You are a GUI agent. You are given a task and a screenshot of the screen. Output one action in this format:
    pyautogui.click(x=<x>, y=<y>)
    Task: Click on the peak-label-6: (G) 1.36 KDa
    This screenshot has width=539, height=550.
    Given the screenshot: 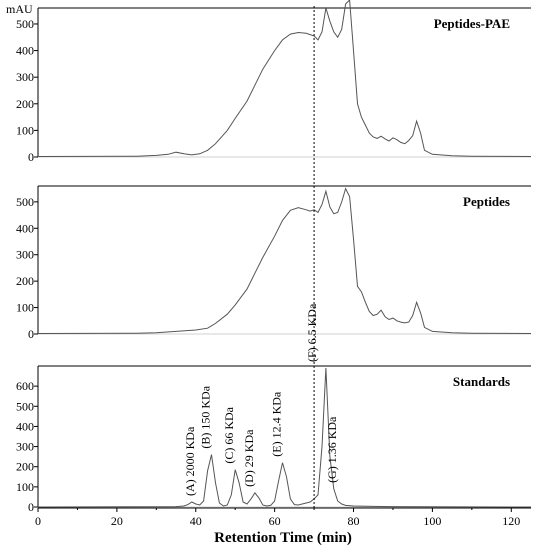 What is the action you would take?
    pyautogui.click(x=332, y=449)
    